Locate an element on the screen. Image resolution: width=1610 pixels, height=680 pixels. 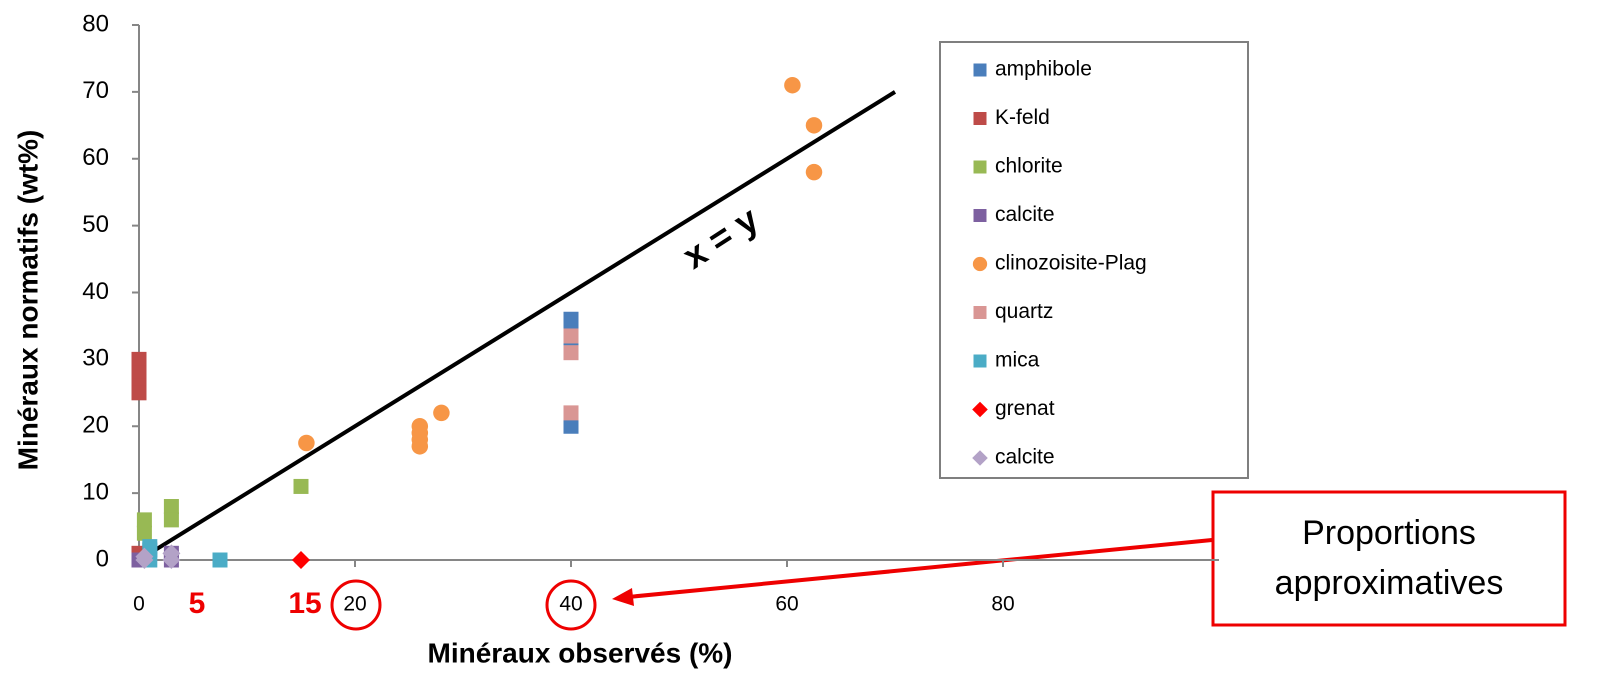
arrow-head is located at coordinates (623, 597).